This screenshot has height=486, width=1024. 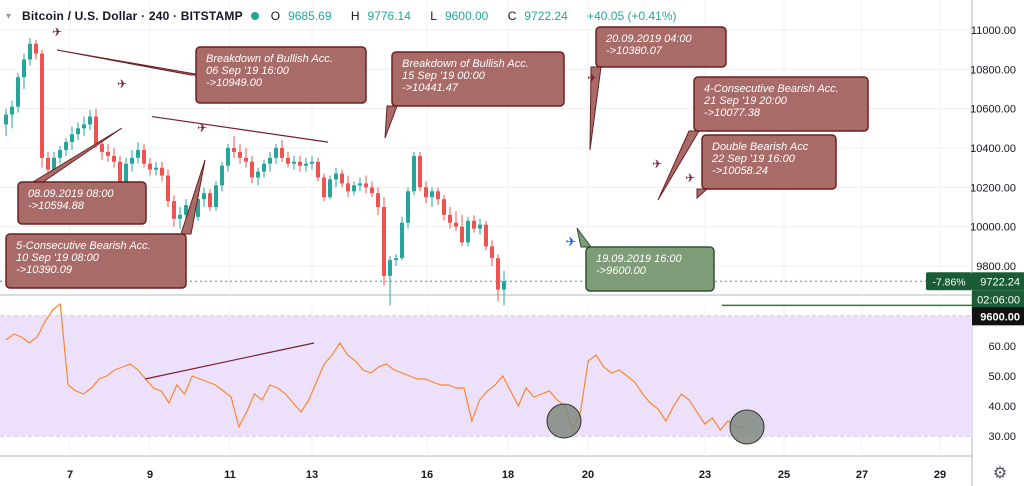 What do you see at coordinates (571, 242) in the screenshot?
I see `buy-marker-icon: ✈` at bounding box center [571, 242].